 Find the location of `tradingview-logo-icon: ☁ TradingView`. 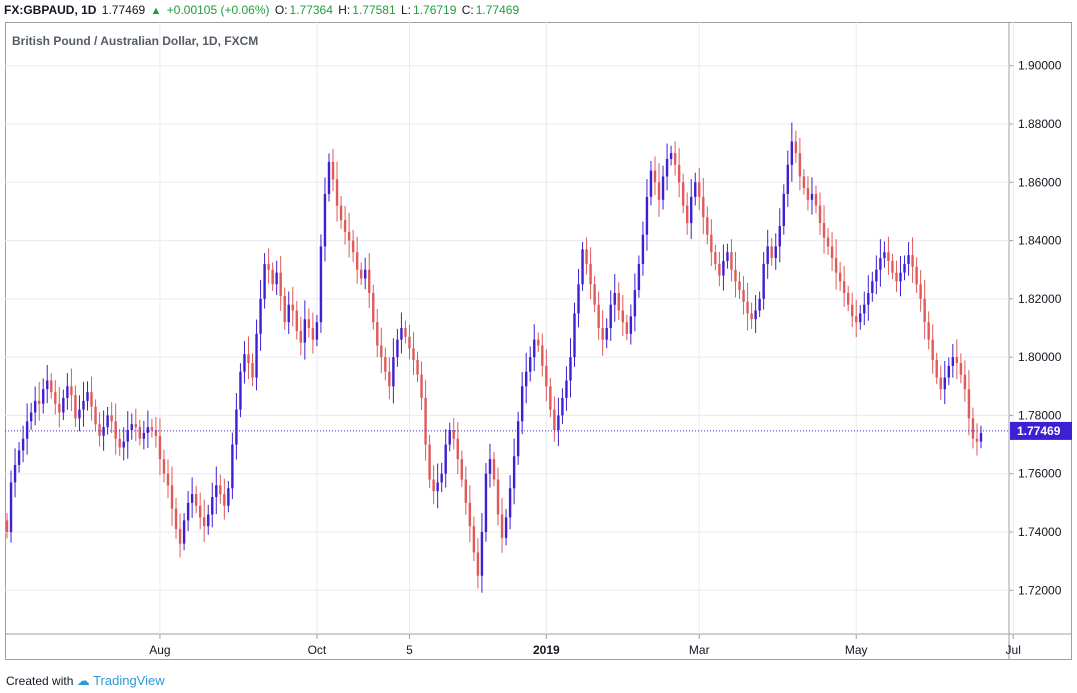

tradingview-logo-icon: ☁ TradingView is located at coordinates (120, 680).